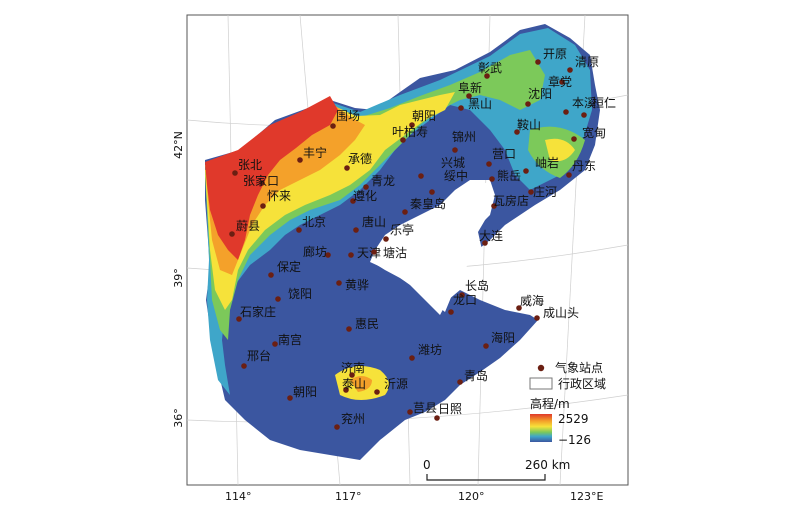 This screenshot has width=800, height=513. Describe the element at coordinates (545, 191) in the screenshot. I see `station-label: 庄河` at that location.